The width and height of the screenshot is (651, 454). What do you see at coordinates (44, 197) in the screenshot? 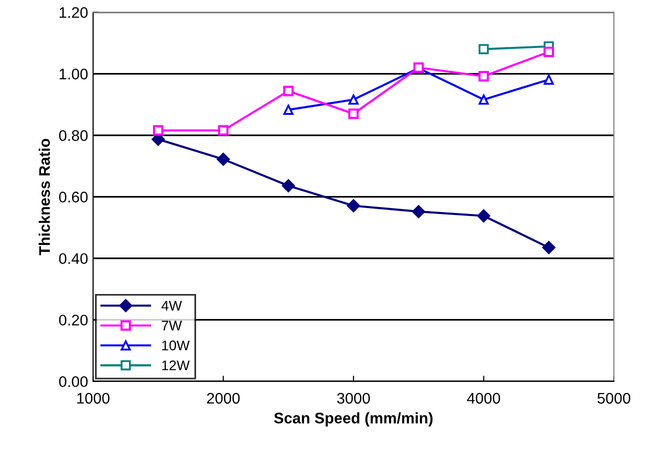
I see `y-axis-title: Thickness Ratio` at bounding box center [44, 197].